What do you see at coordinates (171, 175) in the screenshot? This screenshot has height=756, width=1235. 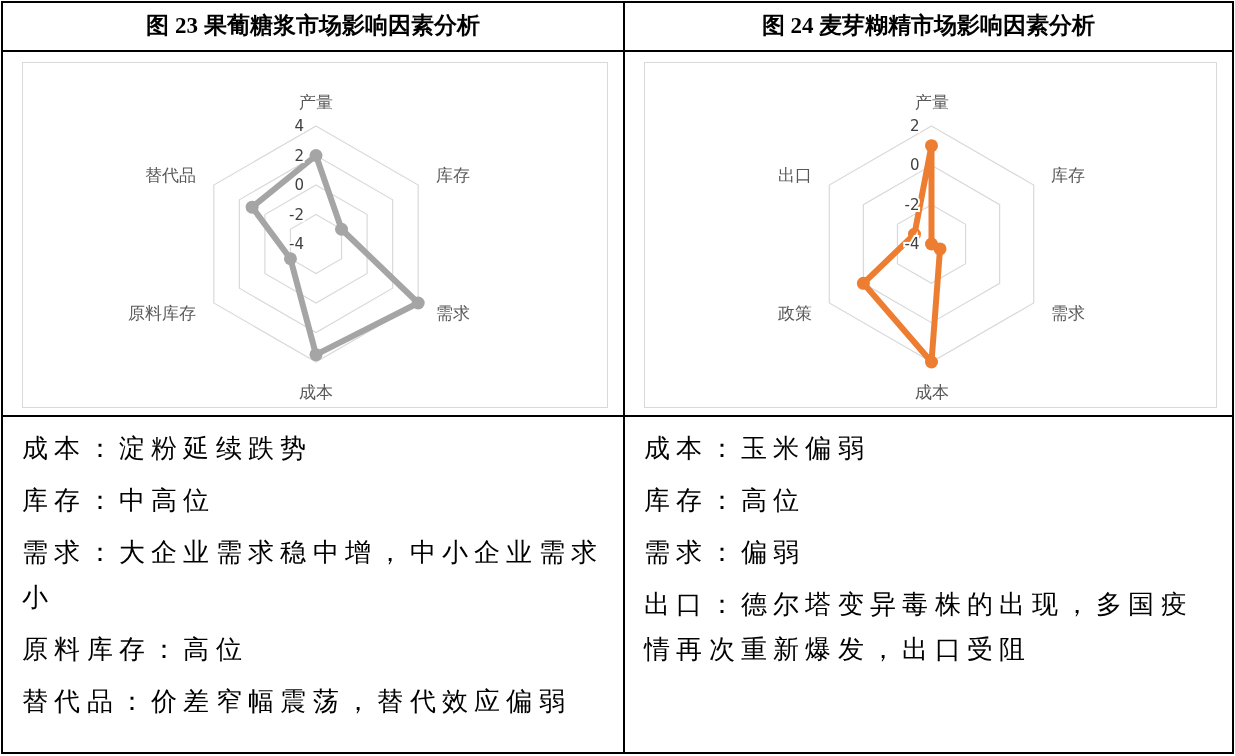 I see `spoke-label: 替代品` at bounding box center [171, 175].